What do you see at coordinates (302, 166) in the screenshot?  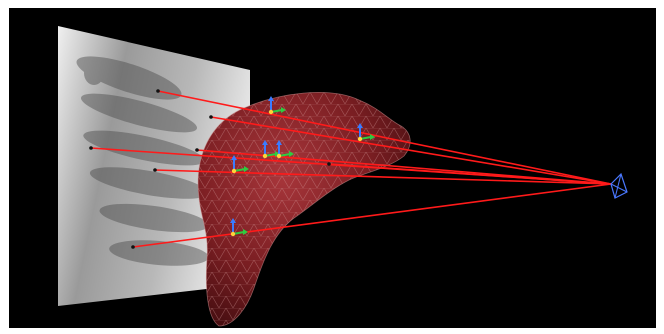 I see `mesh-landmark-markers` at bounding box center [302, 166].